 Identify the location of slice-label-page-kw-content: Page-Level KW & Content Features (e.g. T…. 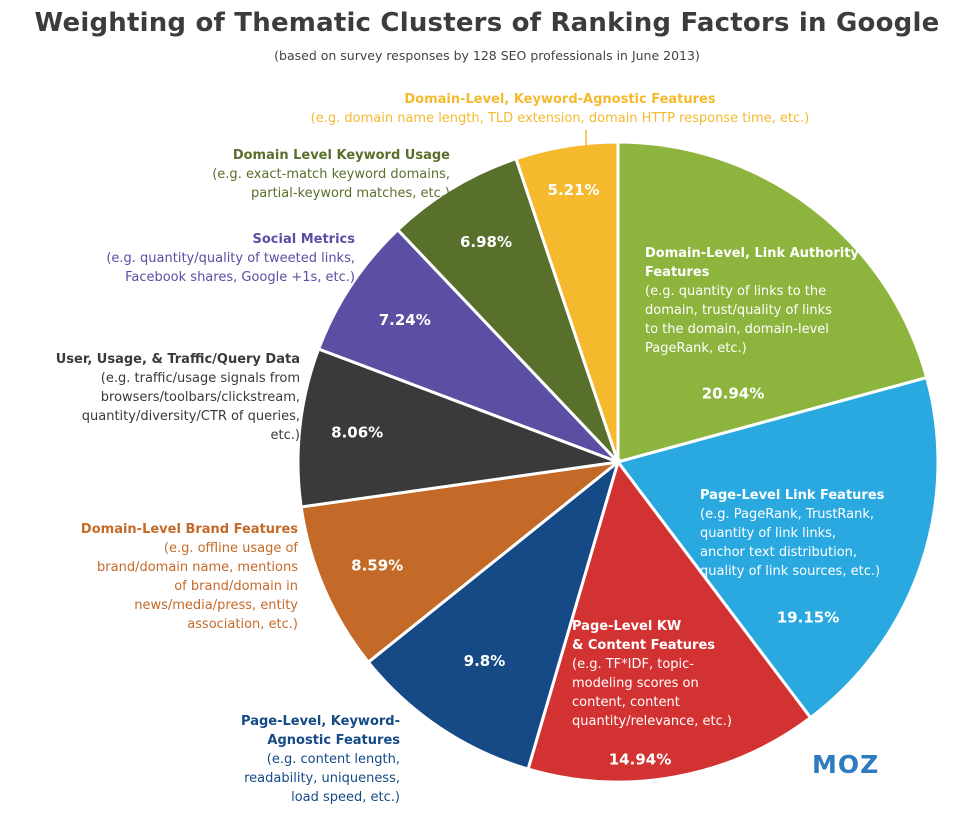
(677, 674).